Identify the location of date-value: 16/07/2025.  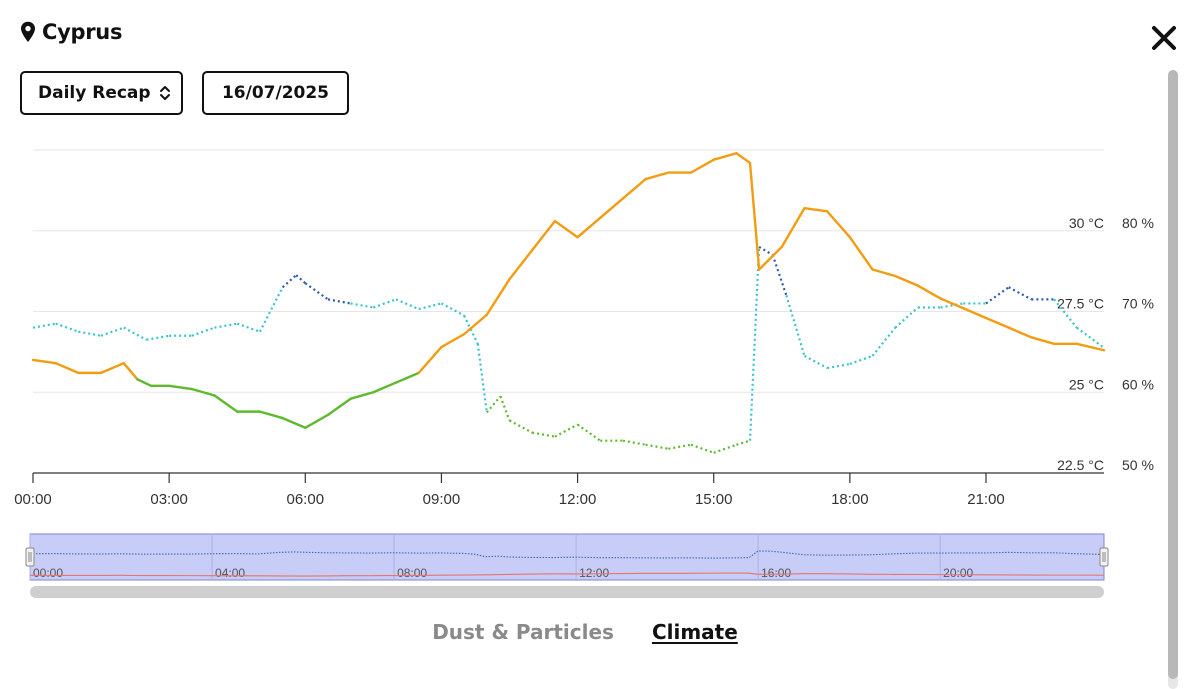
(275, 93).